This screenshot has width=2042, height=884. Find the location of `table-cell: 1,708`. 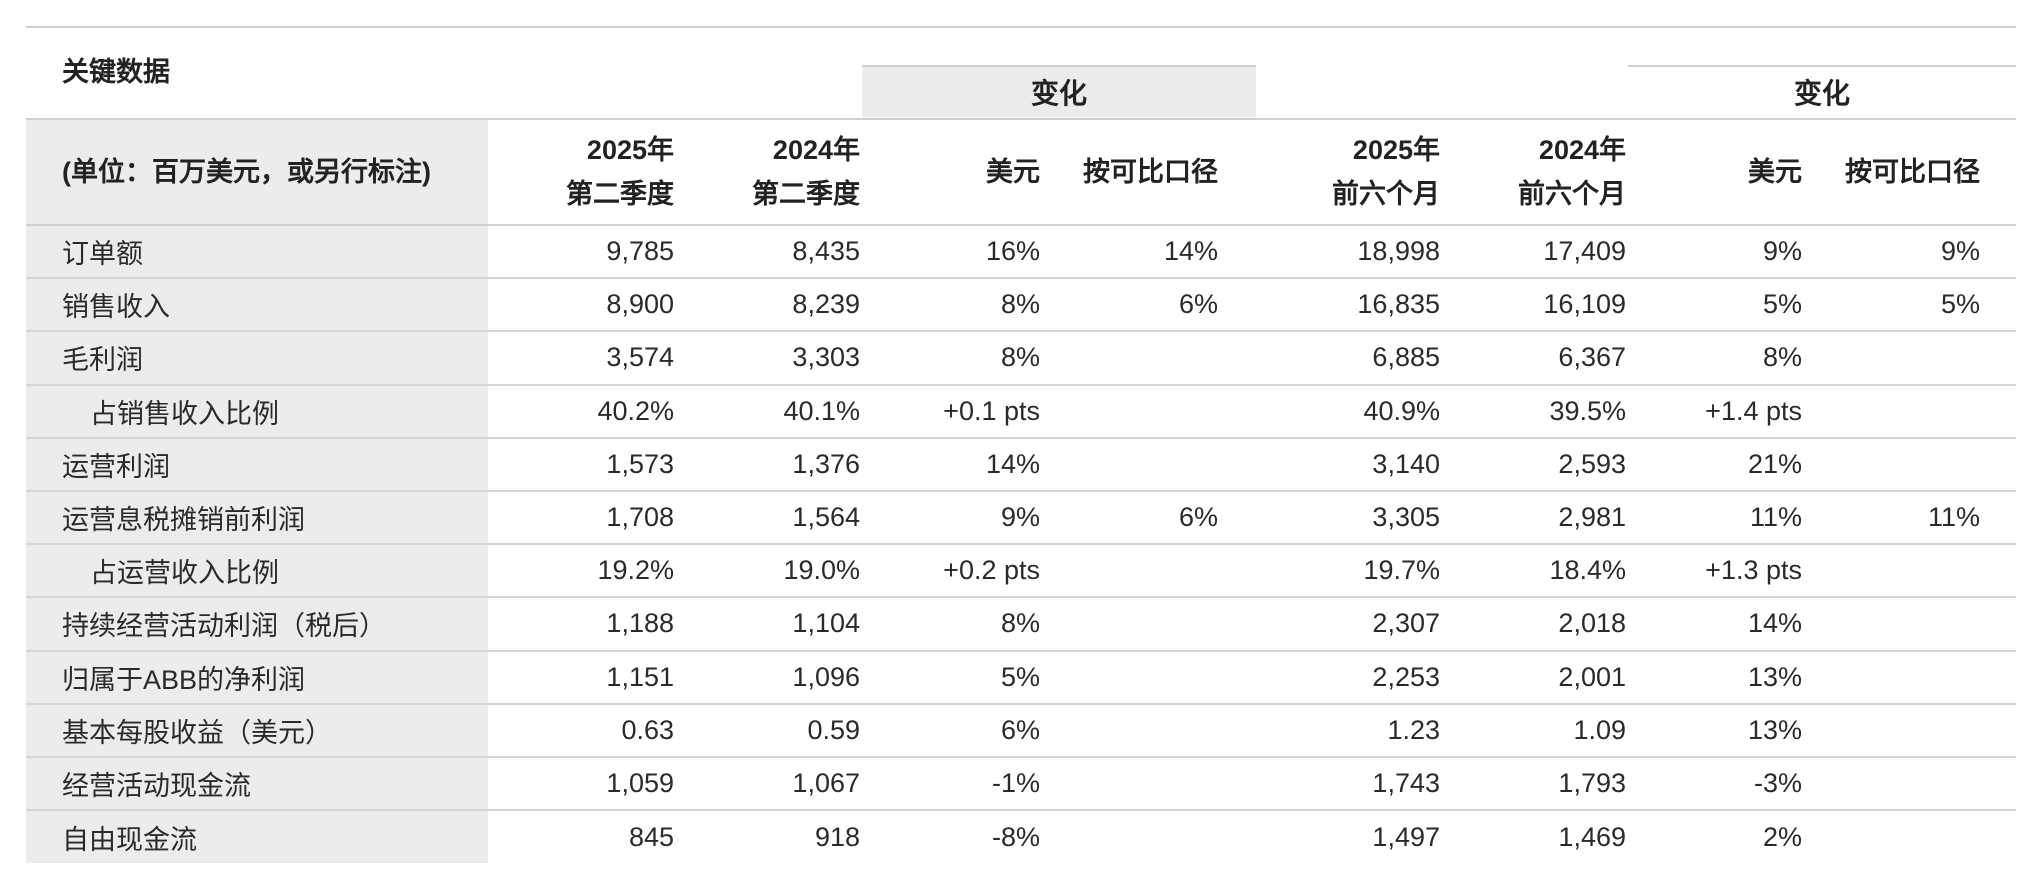

table-cell: 1,708 is located at coordinates (581, 518).